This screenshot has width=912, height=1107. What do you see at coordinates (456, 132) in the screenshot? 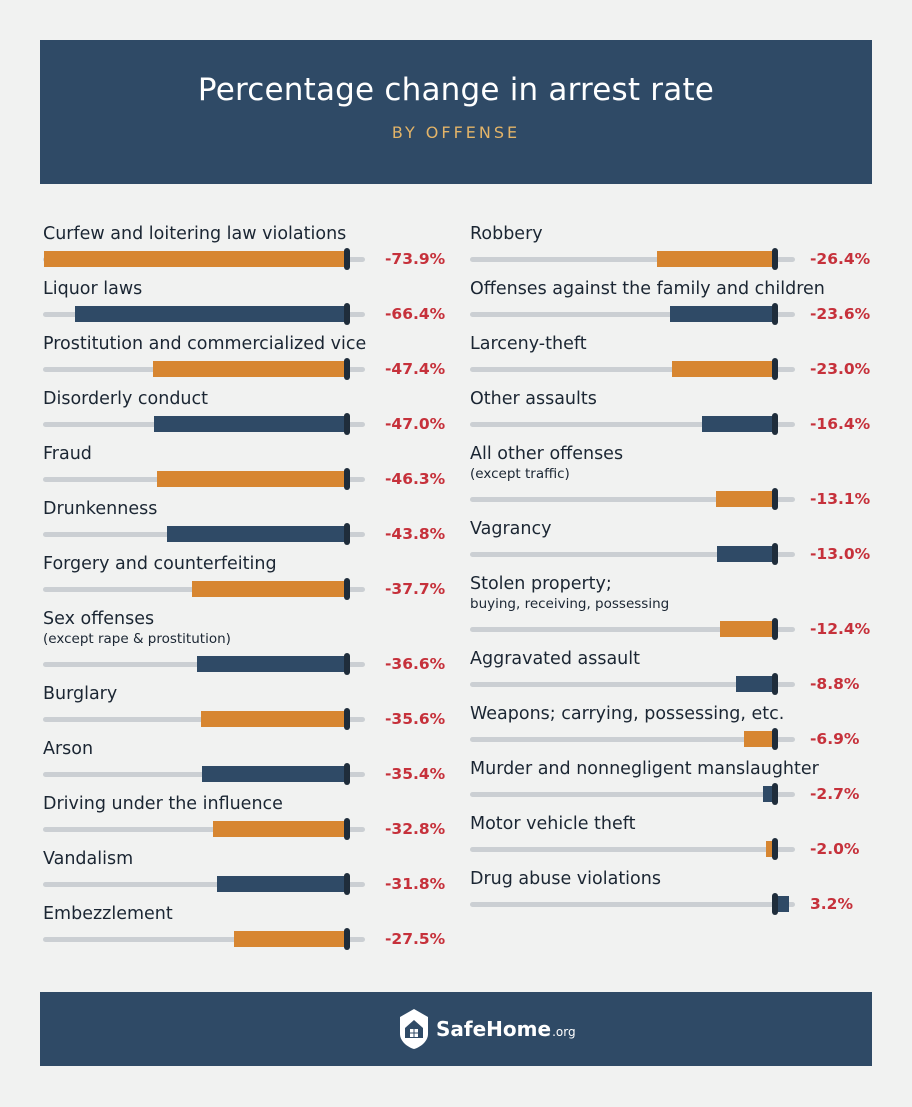
I see `page-subtitle: BY OFFENSE` at bounding box center [456, 132].